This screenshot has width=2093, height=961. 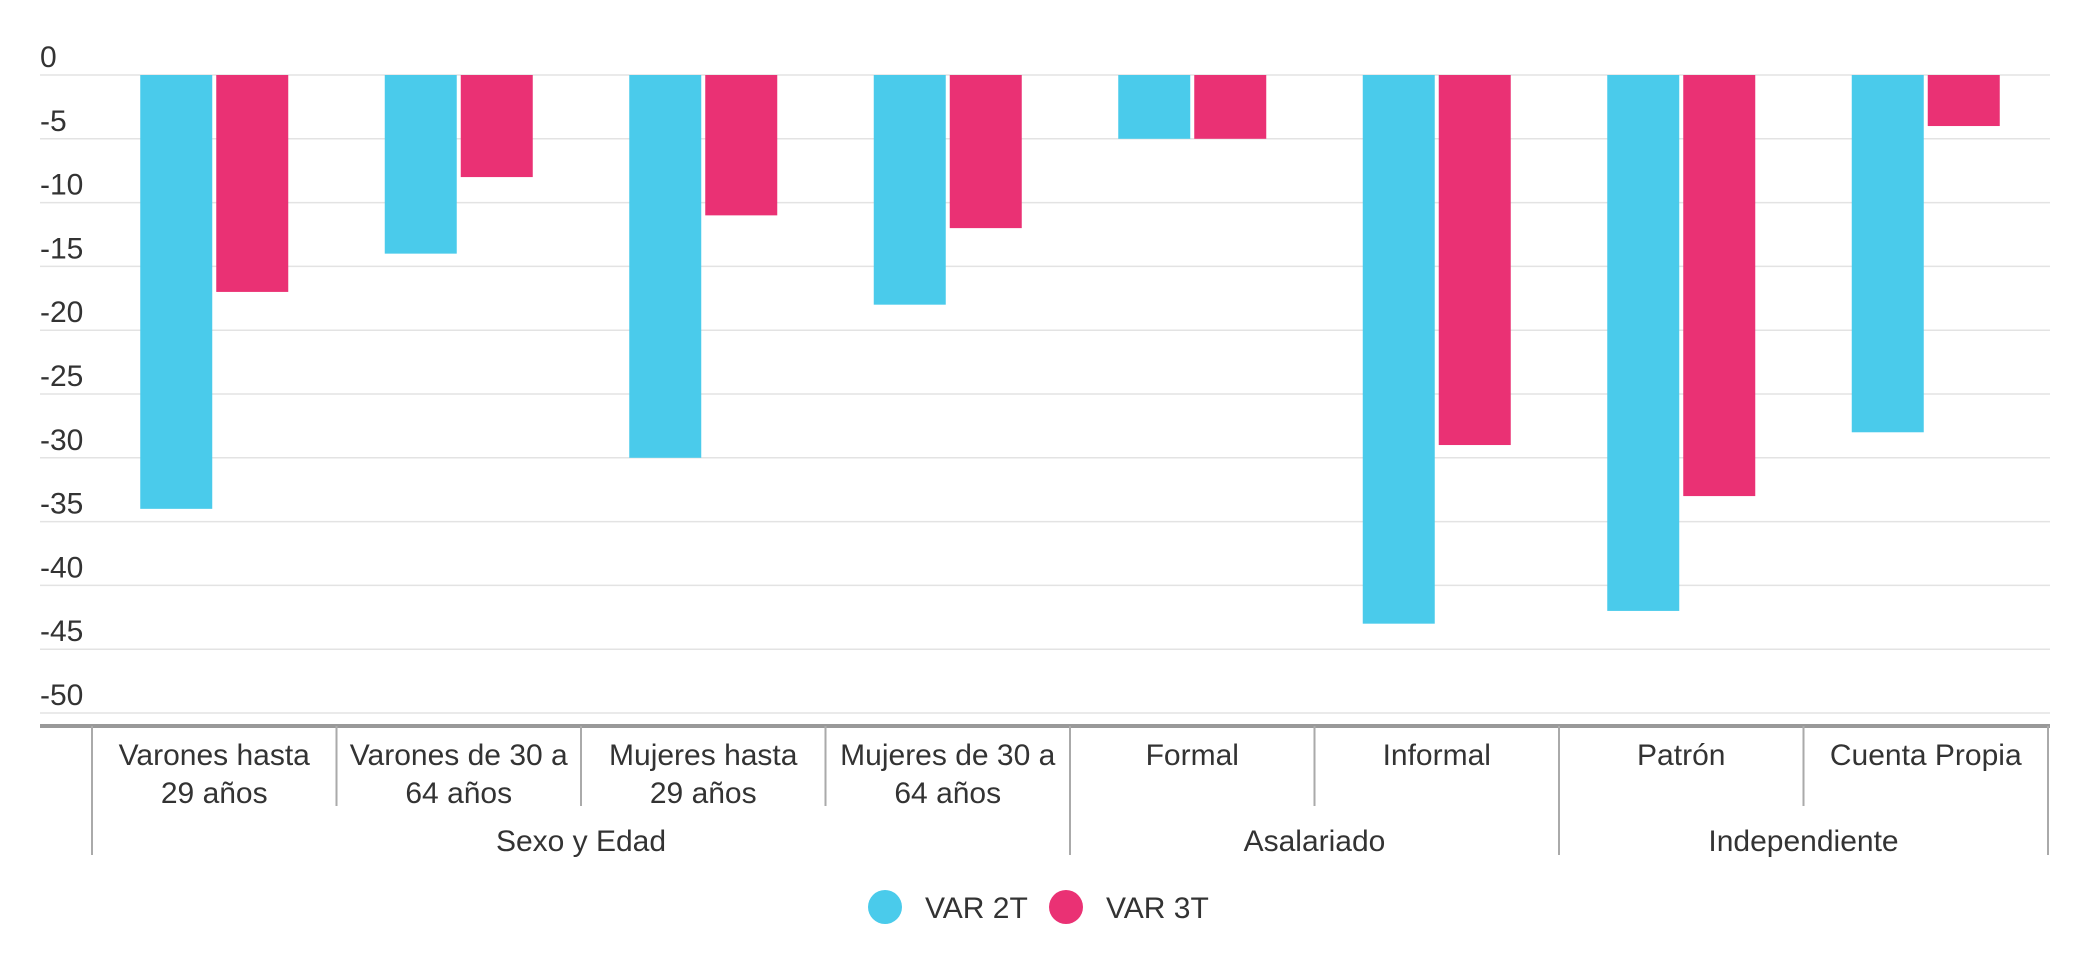 I want to click on x-tick-label: Mujeres de 30 a, so click(x=947, y=755).